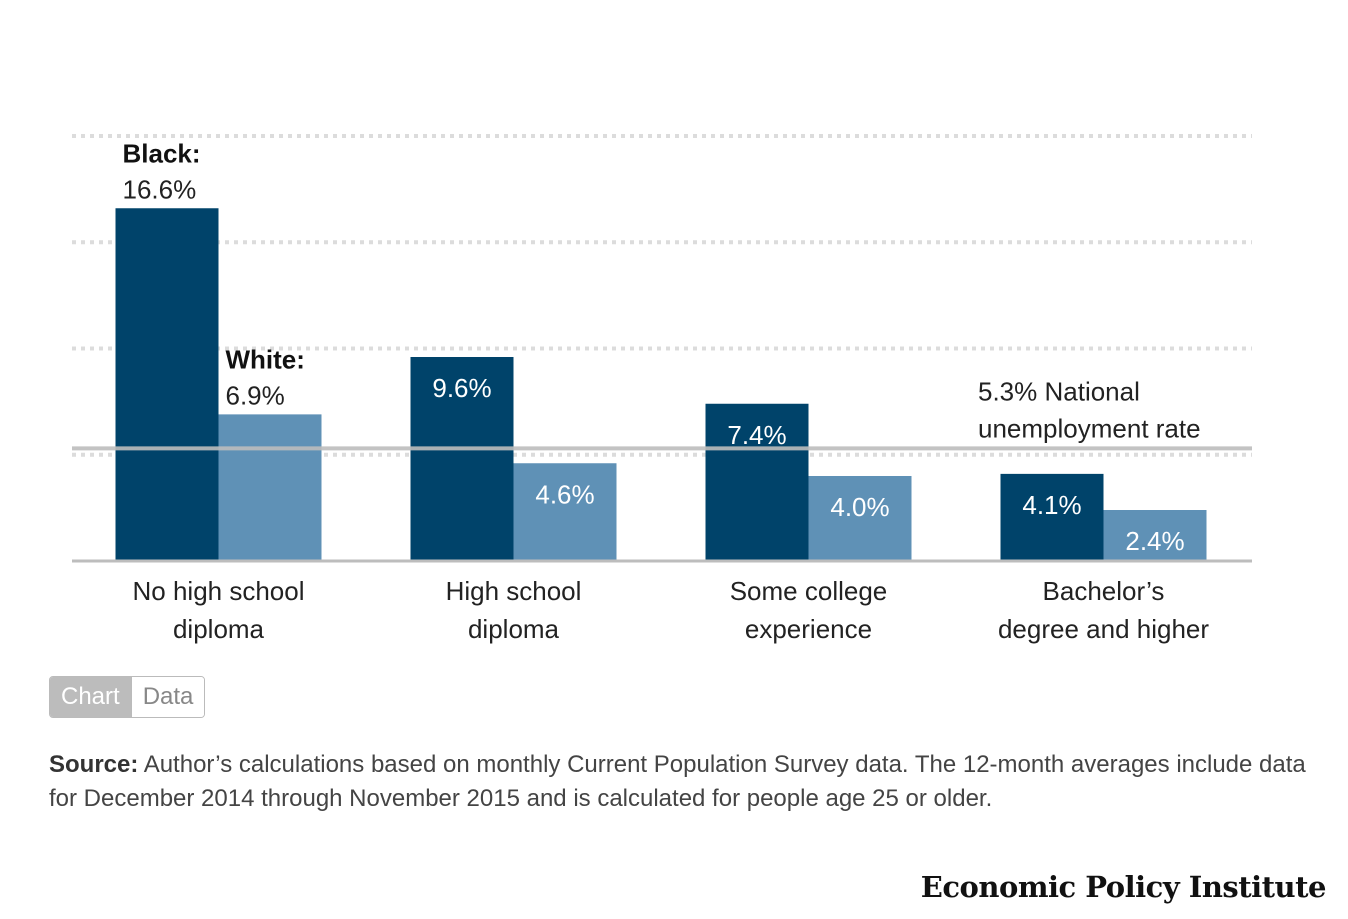 The image size is (1348, 919). I want to click on view-toggle: Chart Data, so click(127, 697).